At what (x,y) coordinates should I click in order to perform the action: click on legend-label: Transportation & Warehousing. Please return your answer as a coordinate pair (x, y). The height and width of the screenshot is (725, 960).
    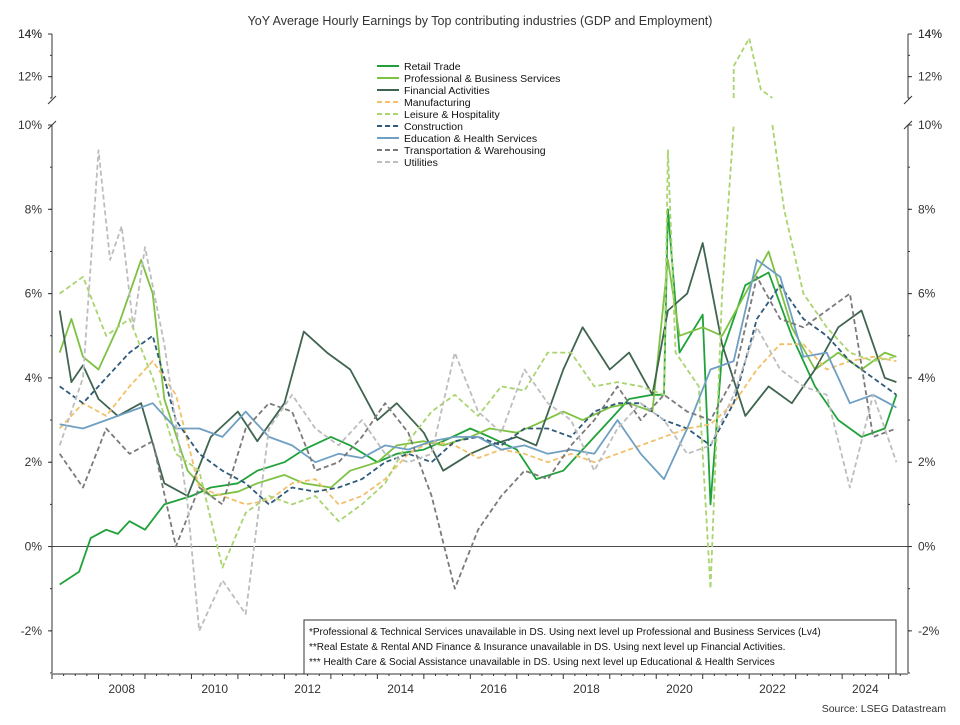
    Looking at the image, I should click on (475, 151).